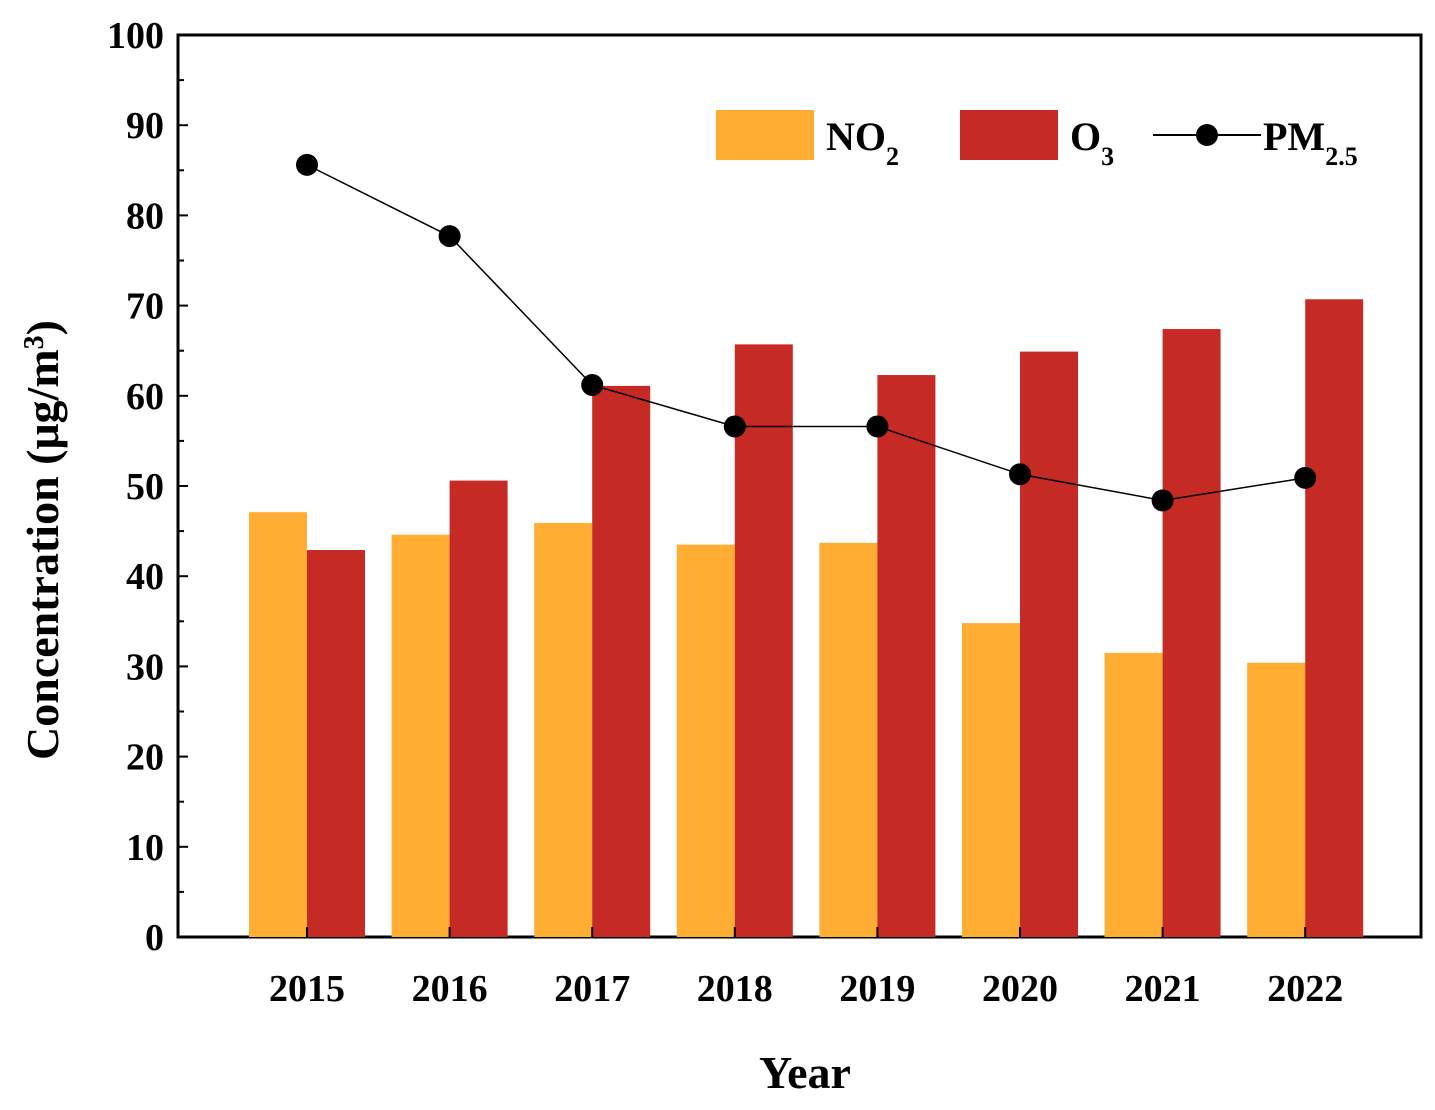  I want to click on bar-o3-2015, so click(336, 743).